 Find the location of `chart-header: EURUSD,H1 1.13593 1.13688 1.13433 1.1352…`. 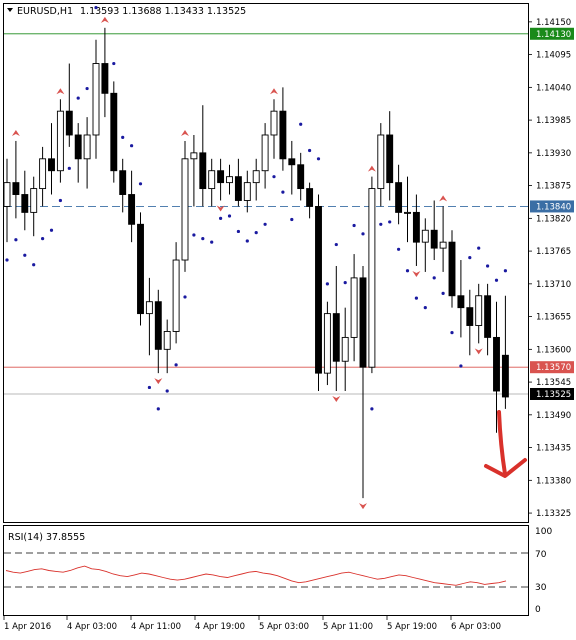

chart-header: EURUSD,H1 1.13593 1.13688 1.13433 1.1352… is located at coordinates (126, 11).